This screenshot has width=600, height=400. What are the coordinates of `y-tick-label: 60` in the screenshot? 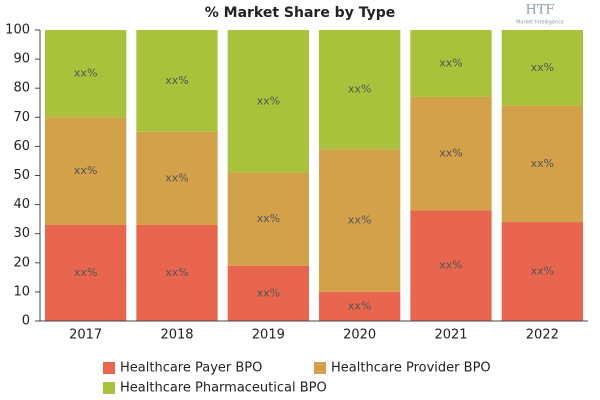 It's located at (21, 146).